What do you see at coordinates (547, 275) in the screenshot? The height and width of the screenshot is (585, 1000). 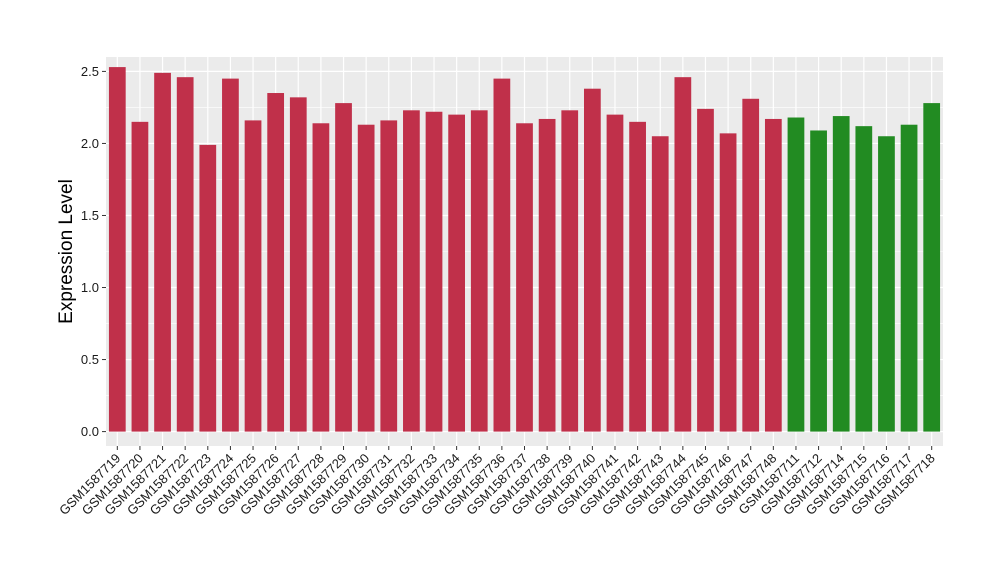 I see `bar-GSM1587738` at bounding box center [547, 275].